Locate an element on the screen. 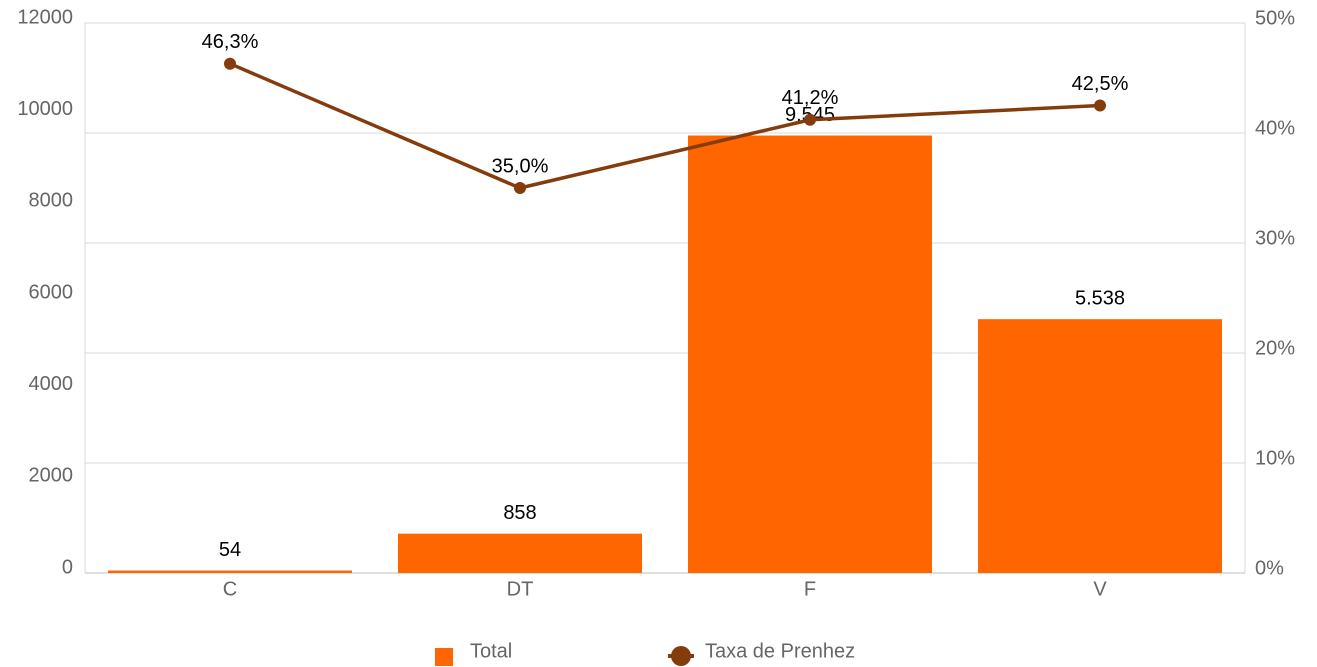  x-tick-label: DT is located at coordinates (520, 589).